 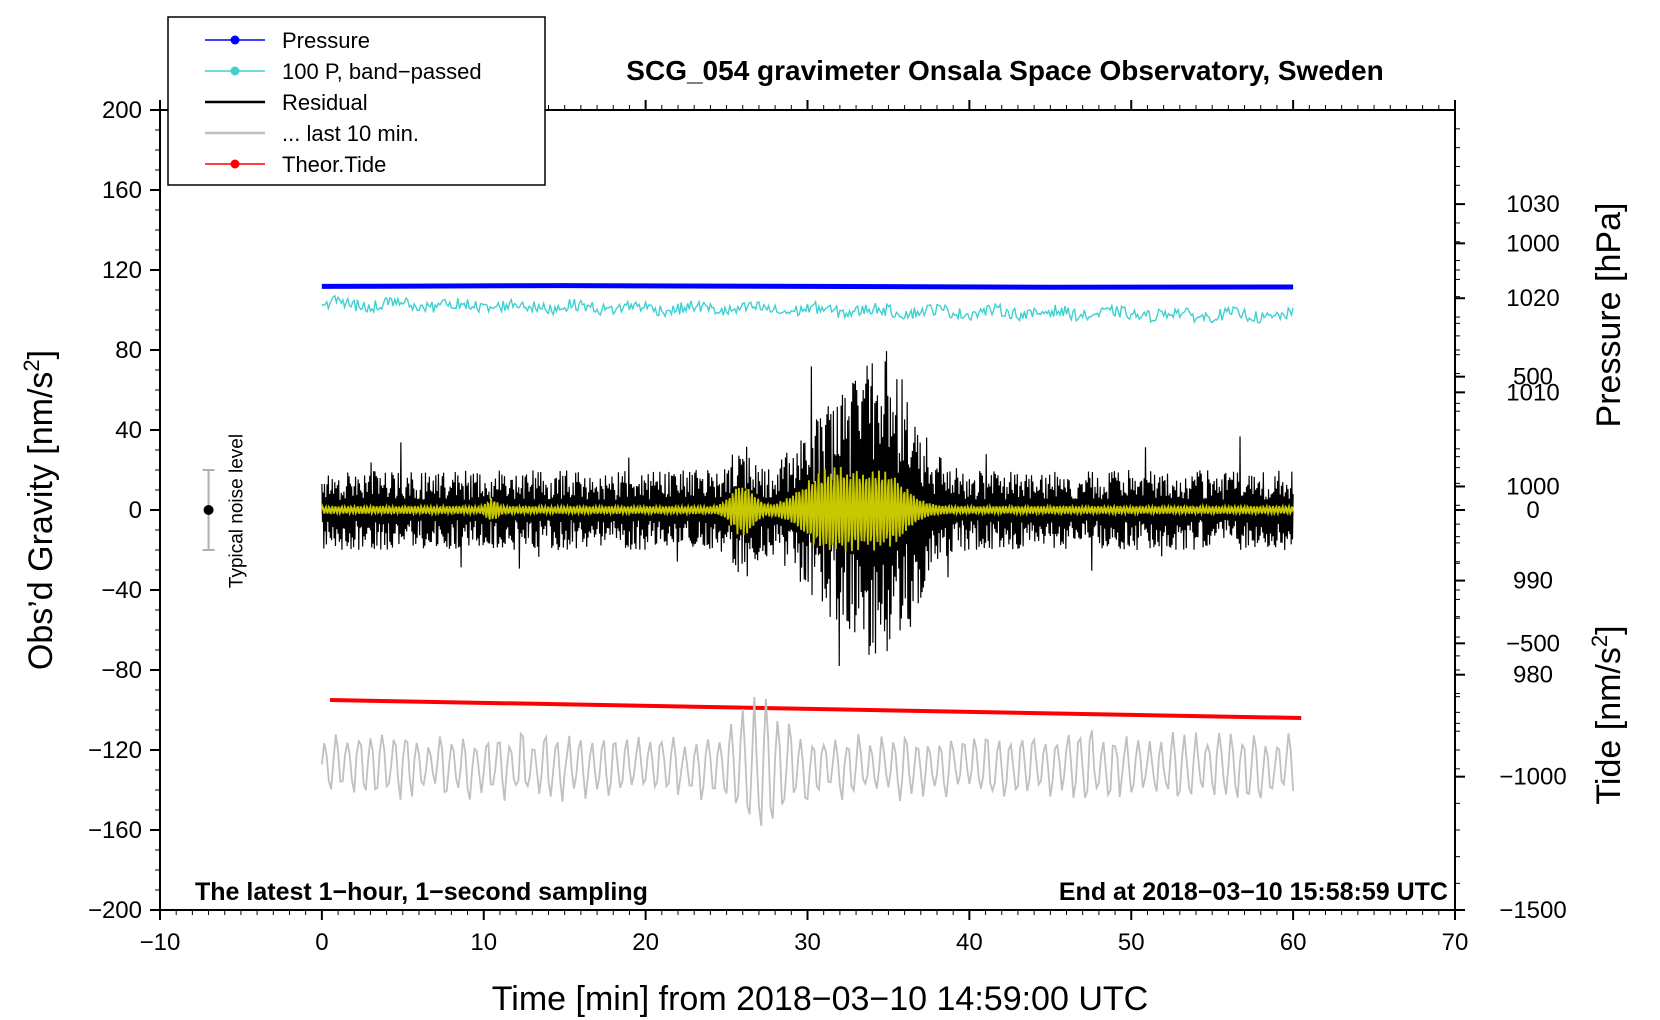 What do you see at coordinates (128, 350) in the screenshot?
I see `y-tick-label: 80` at bounding box center [128, 350].